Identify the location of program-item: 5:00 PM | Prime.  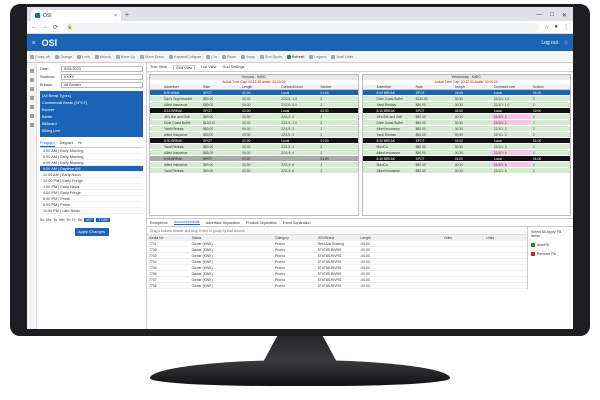
(91, 199).